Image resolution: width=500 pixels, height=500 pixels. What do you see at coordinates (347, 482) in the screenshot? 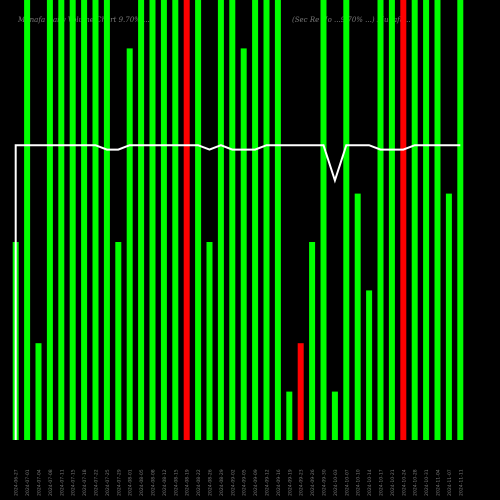
I see `x-tick-label: 2024-10-07` at bounding box center [347, 482].